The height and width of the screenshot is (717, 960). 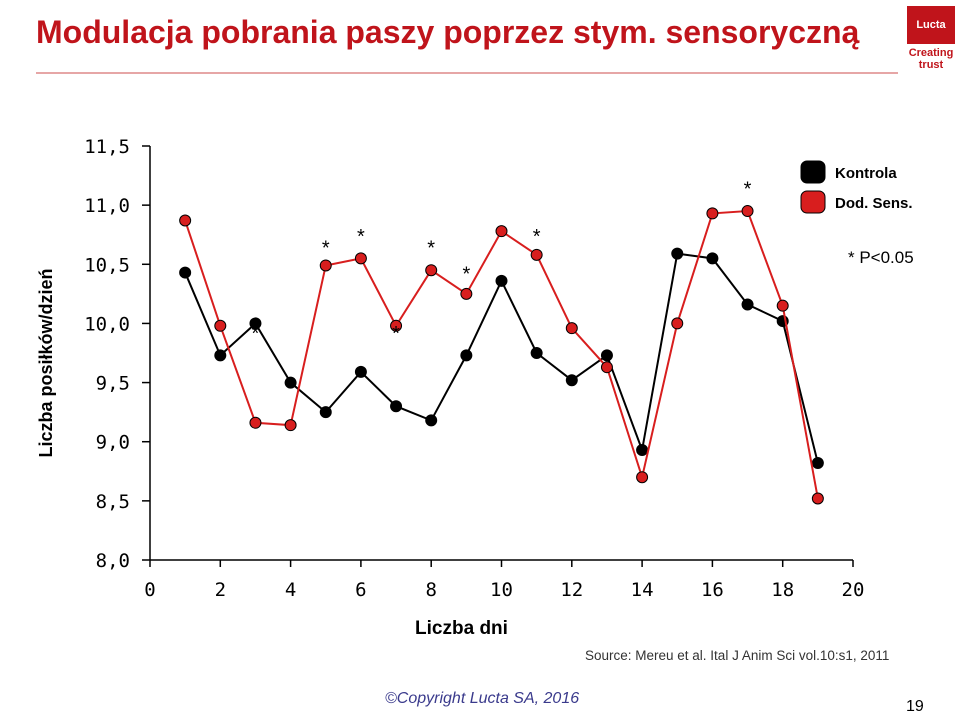 I want to click on x-tick-label: 2, so click(x=220, y=590).